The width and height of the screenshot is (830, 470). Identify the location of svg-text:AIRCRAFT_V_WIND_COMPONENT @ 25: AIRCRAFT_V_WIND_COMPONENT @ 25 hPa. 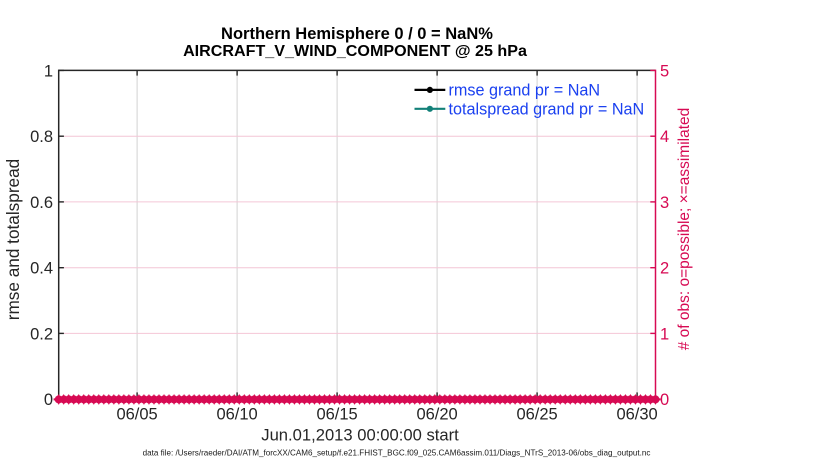
(355, 51).